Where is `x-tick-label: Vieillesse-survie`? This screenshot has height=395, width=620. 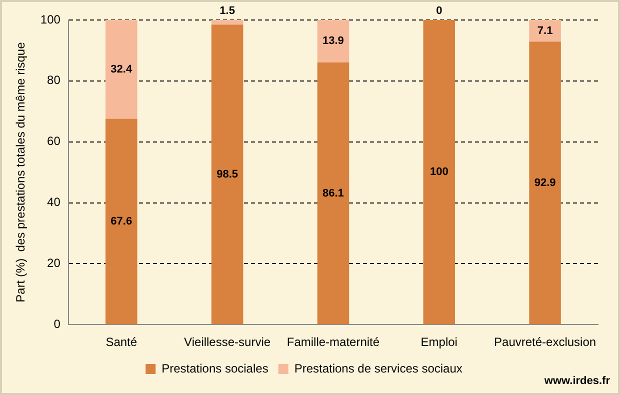
x-tick-label: Vieillesse-survie is located at coordinates (227, 342).